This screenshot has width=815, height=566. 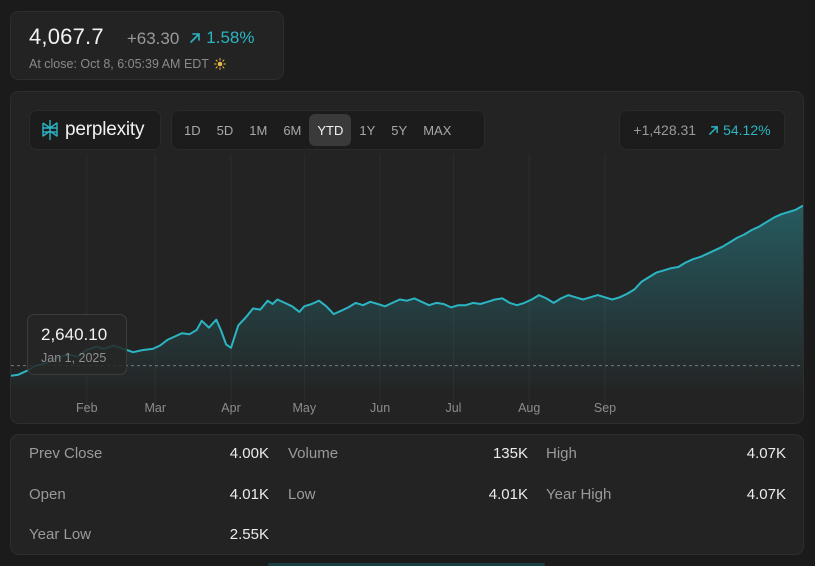 I want to click on period-change-percent-value: 54.12%, so click(x=747, y=130).